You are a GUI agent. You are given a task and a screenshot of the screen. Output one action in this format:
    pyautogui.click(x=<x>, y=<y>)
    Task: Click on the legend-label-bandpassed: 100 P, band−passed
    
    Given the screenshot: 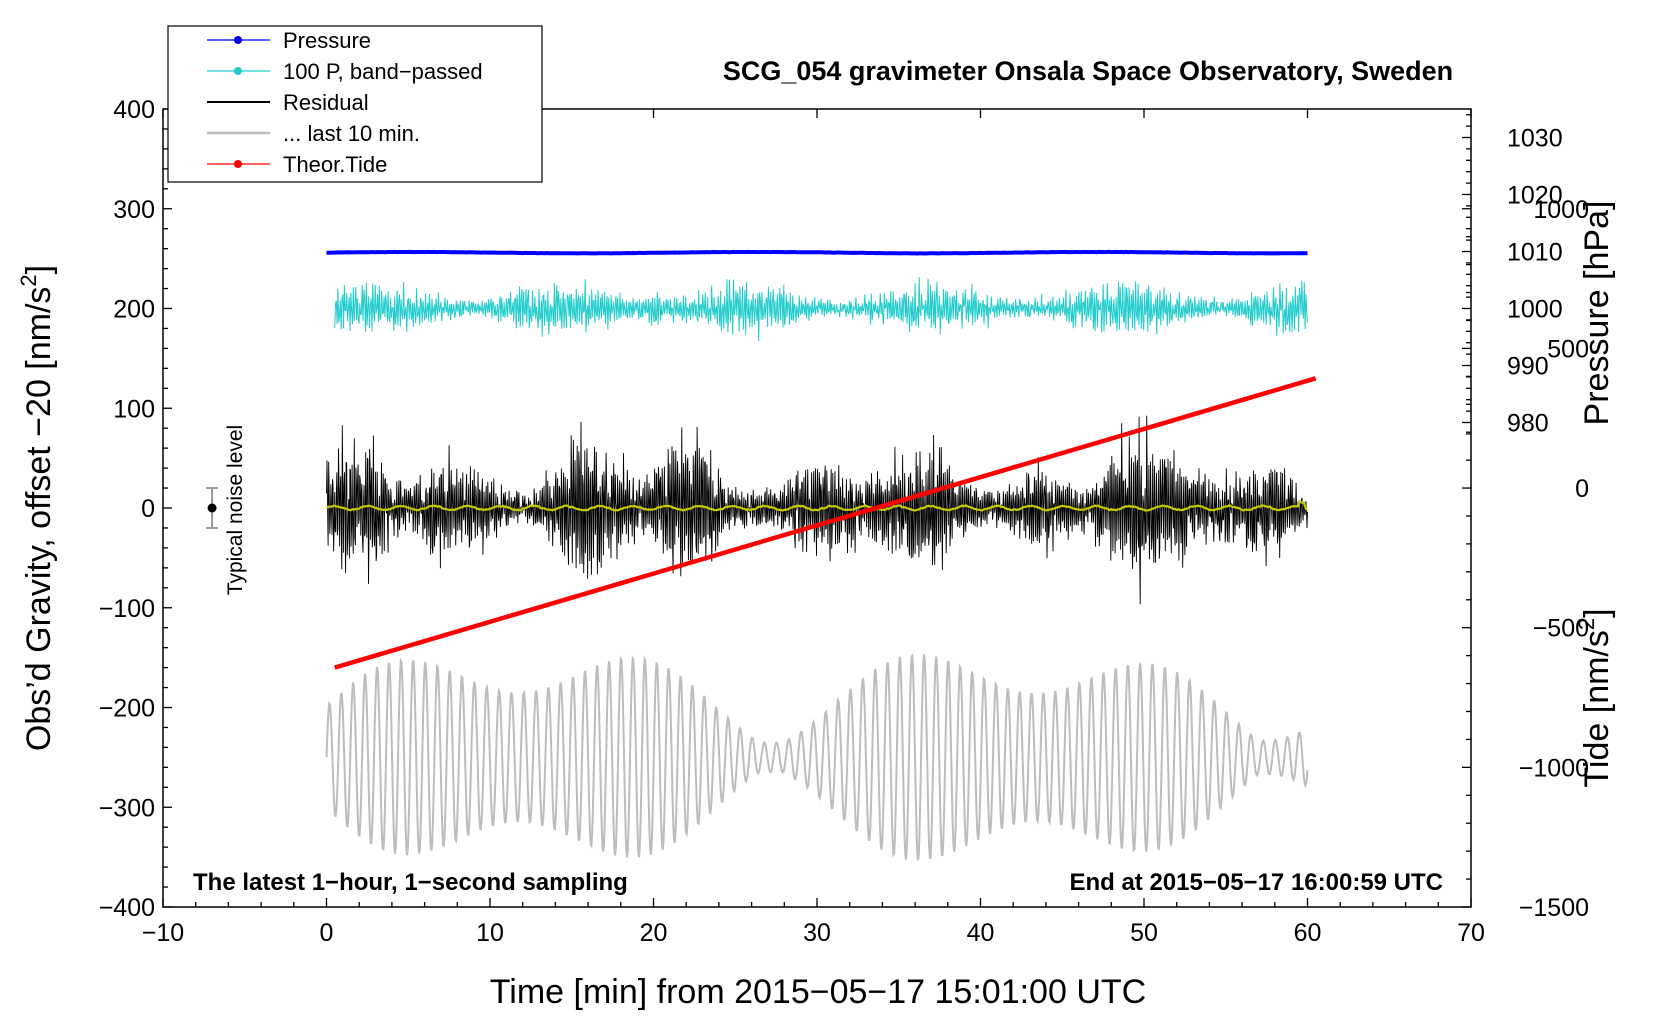 What is the action you would take?
    pyautogui.click(x=383, y=71)
    